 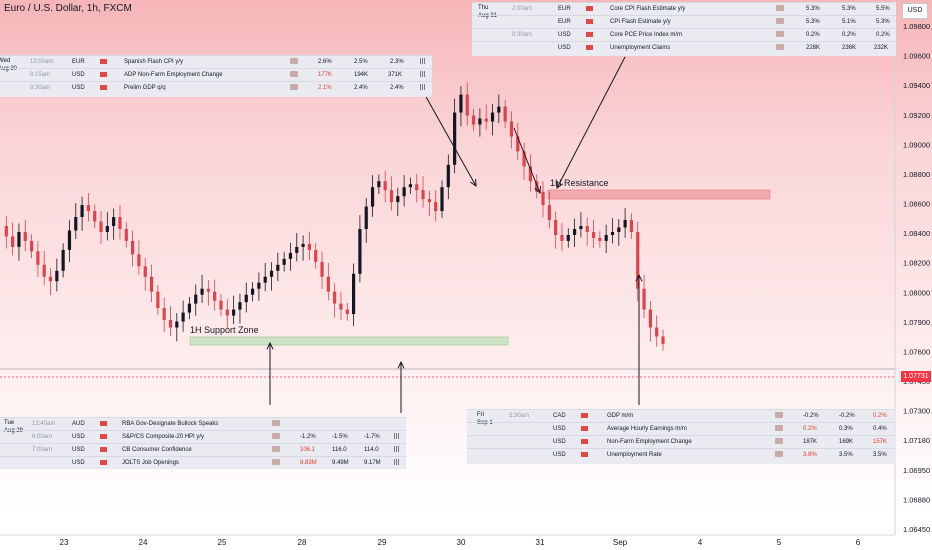 What do you see at coordinates (649, 442) in the screenshot?
I see `event-title: Non-Farm Employment Change` at bounding box center [649, 442].